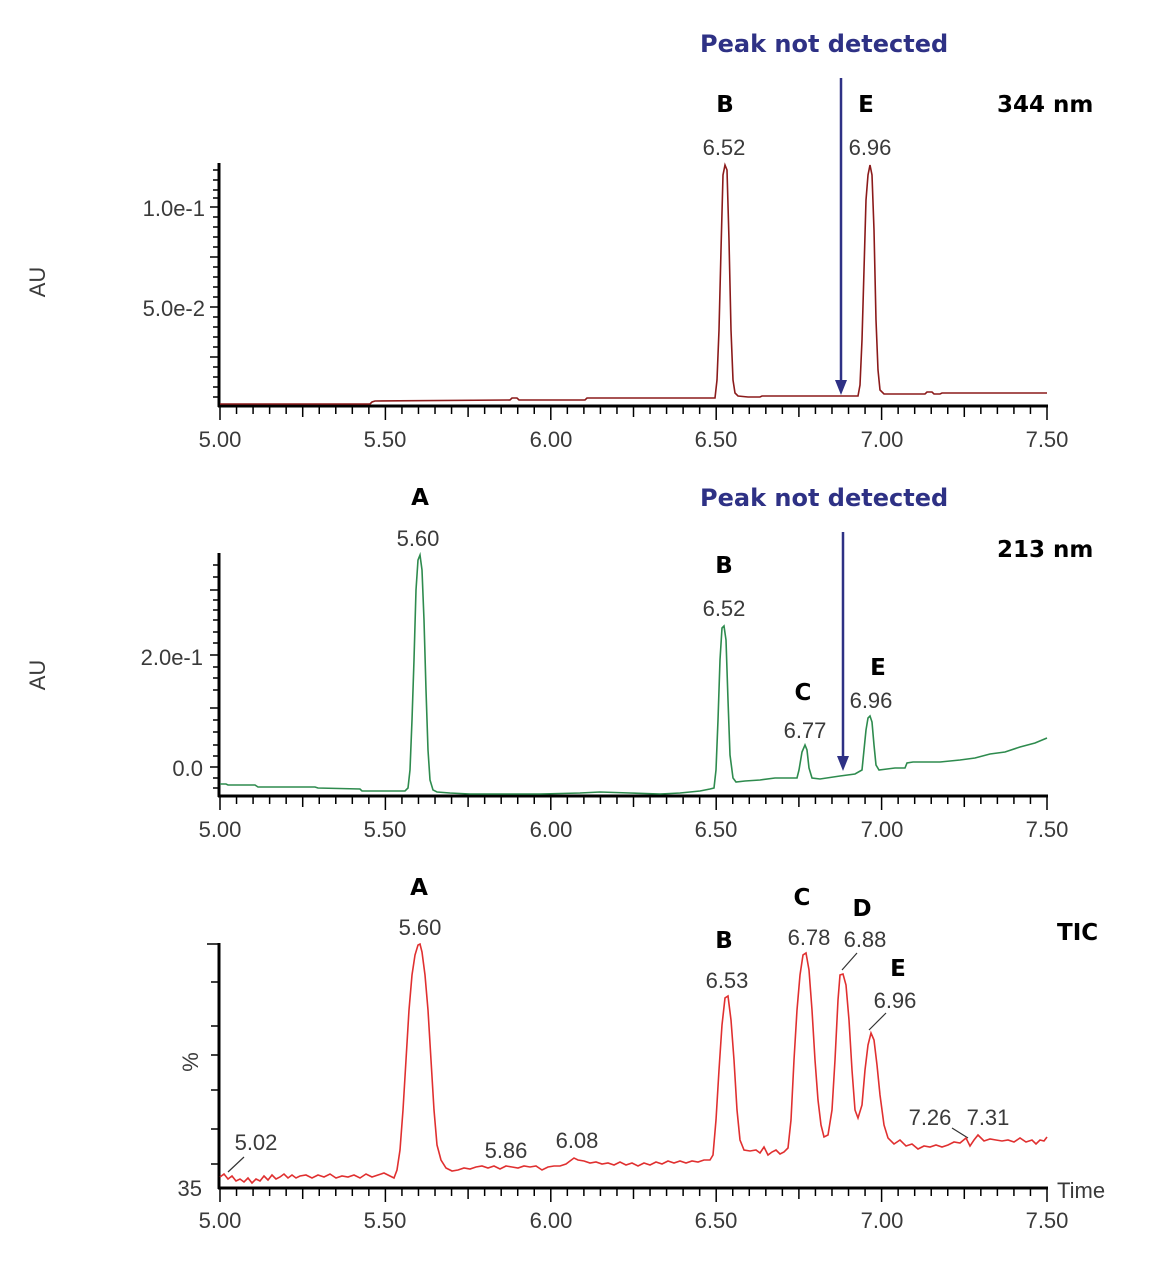 The image size is (1150, 1280). Describe the element at coordinates (634, 673) in the screenshot. I see `trace-213nm` at that location.